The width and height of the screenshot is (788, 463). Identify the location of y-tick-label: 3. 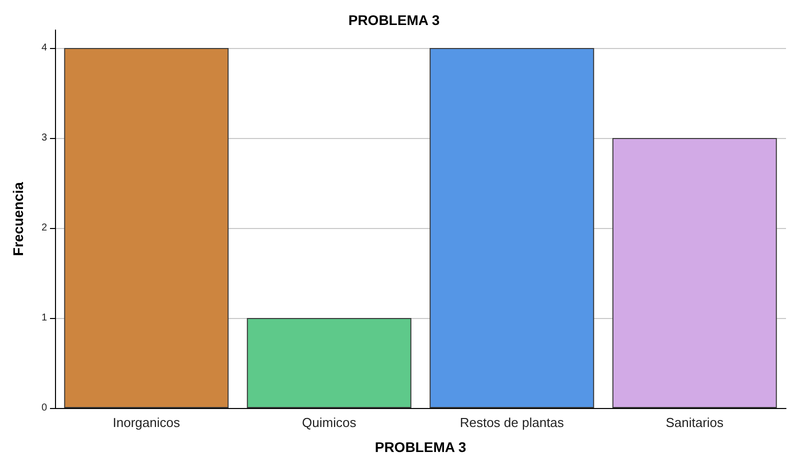
(44, 138).